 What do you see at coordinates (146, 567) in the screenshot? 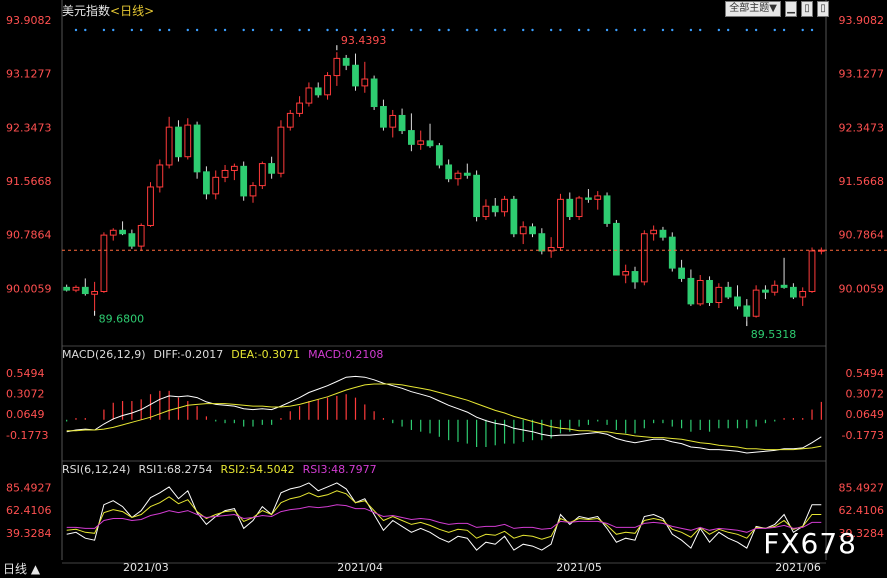
I see `x-tick-label: 2021/03` at bounding box center [146, 567].